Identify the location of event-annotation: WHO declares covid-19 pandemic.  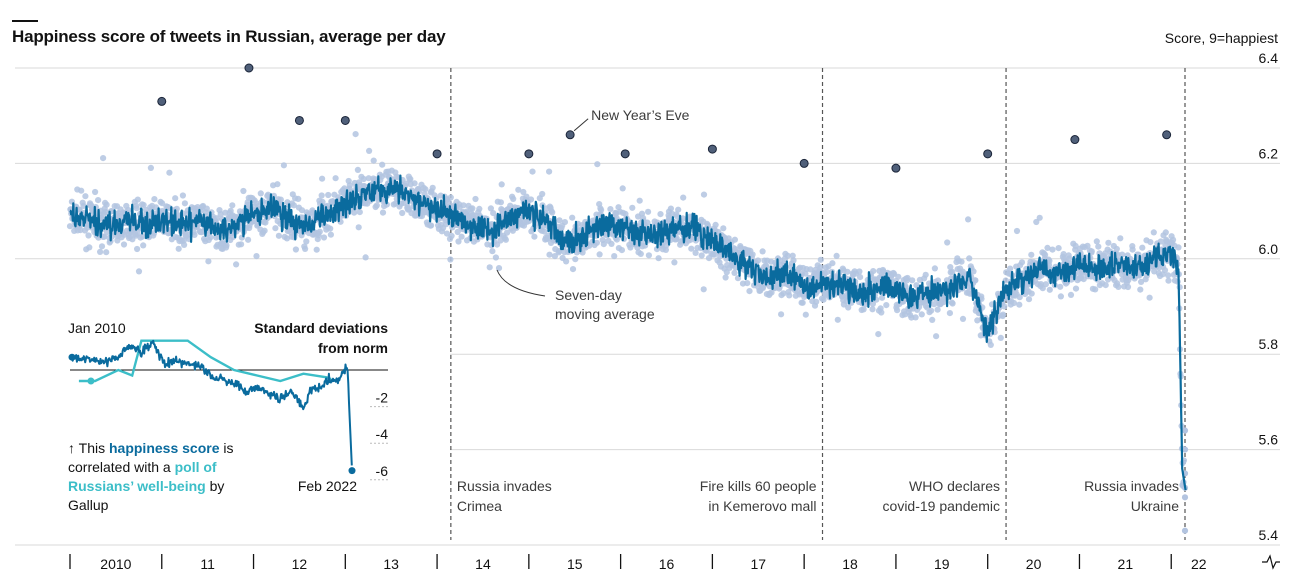
(942, 496).